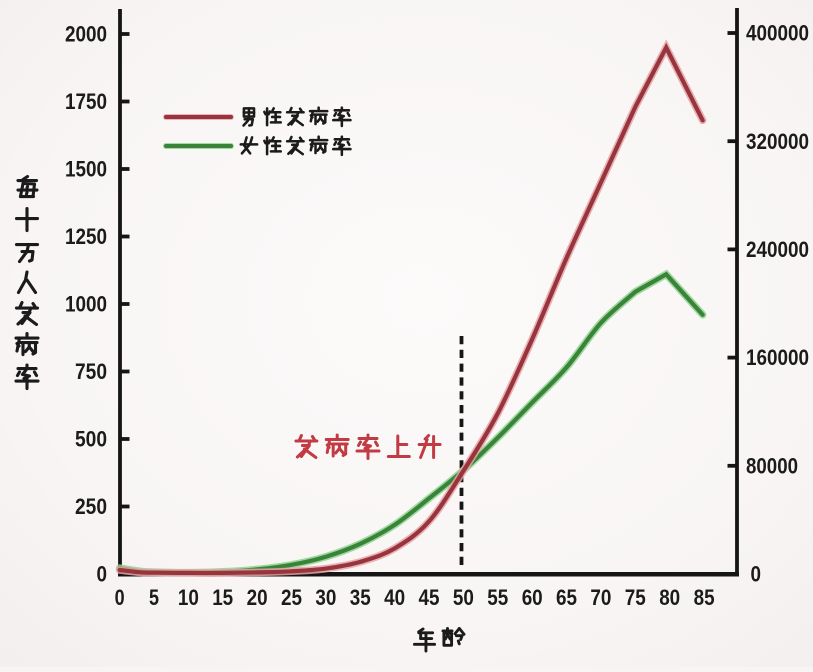 This screenshot has width=813, height=672. What do you see at coordinates (91, 371) in the screenshot?
I see `svg-text: 750` at bounding box center [91, 371].